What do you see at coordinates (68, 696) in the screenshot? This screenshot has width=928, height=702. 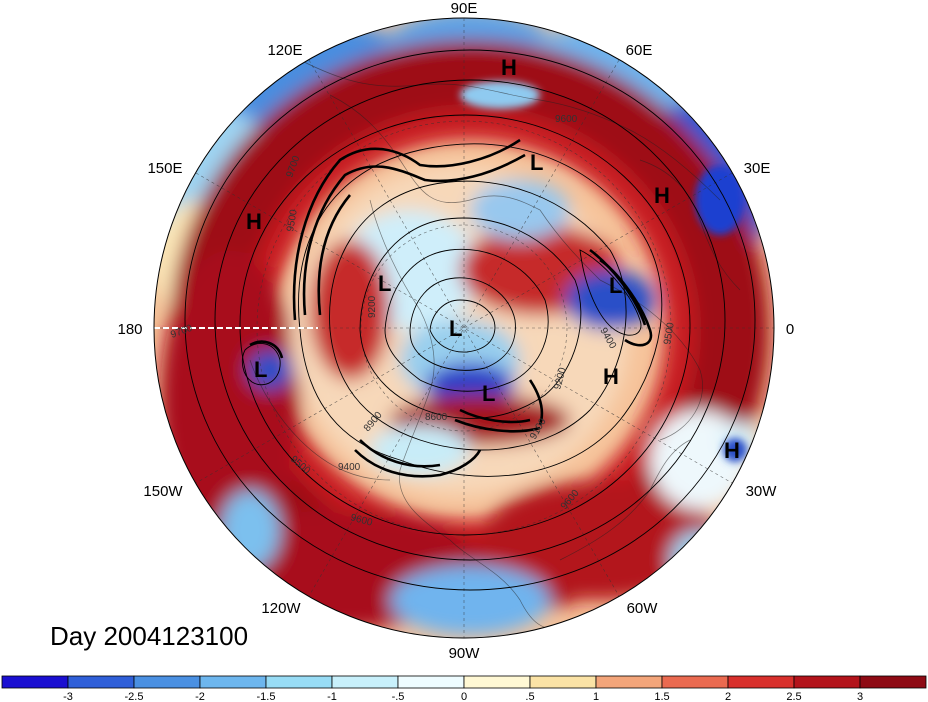 I see `colorbar-tick-label: -3` at bounding box center [68, 696].